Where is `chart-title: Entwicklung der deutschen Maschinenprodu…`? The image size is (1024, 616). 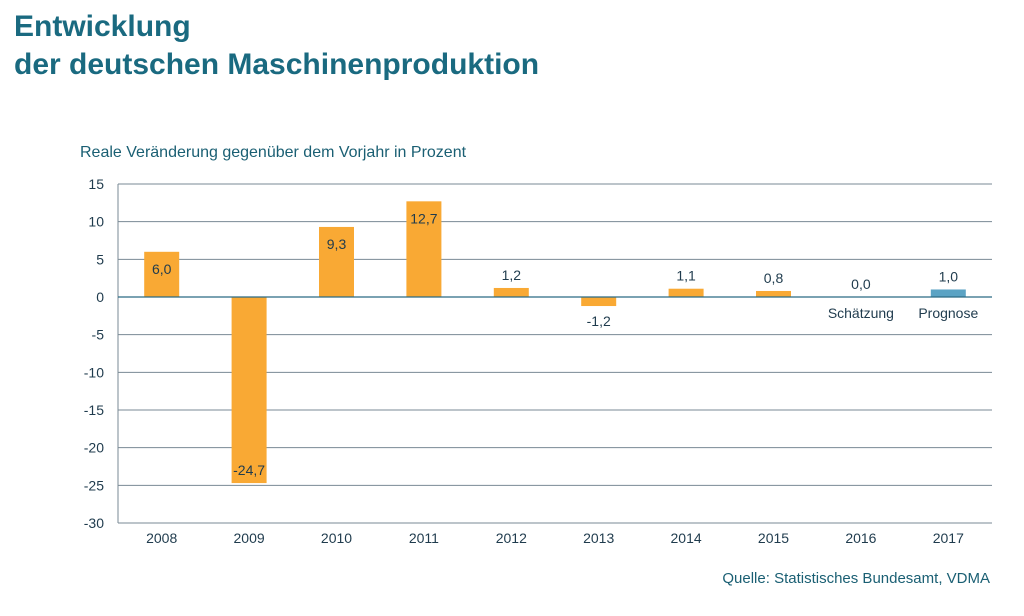
chart-title: Entwicklung der deutschen Maschinenprodu… is located at coordinates (276, 46).